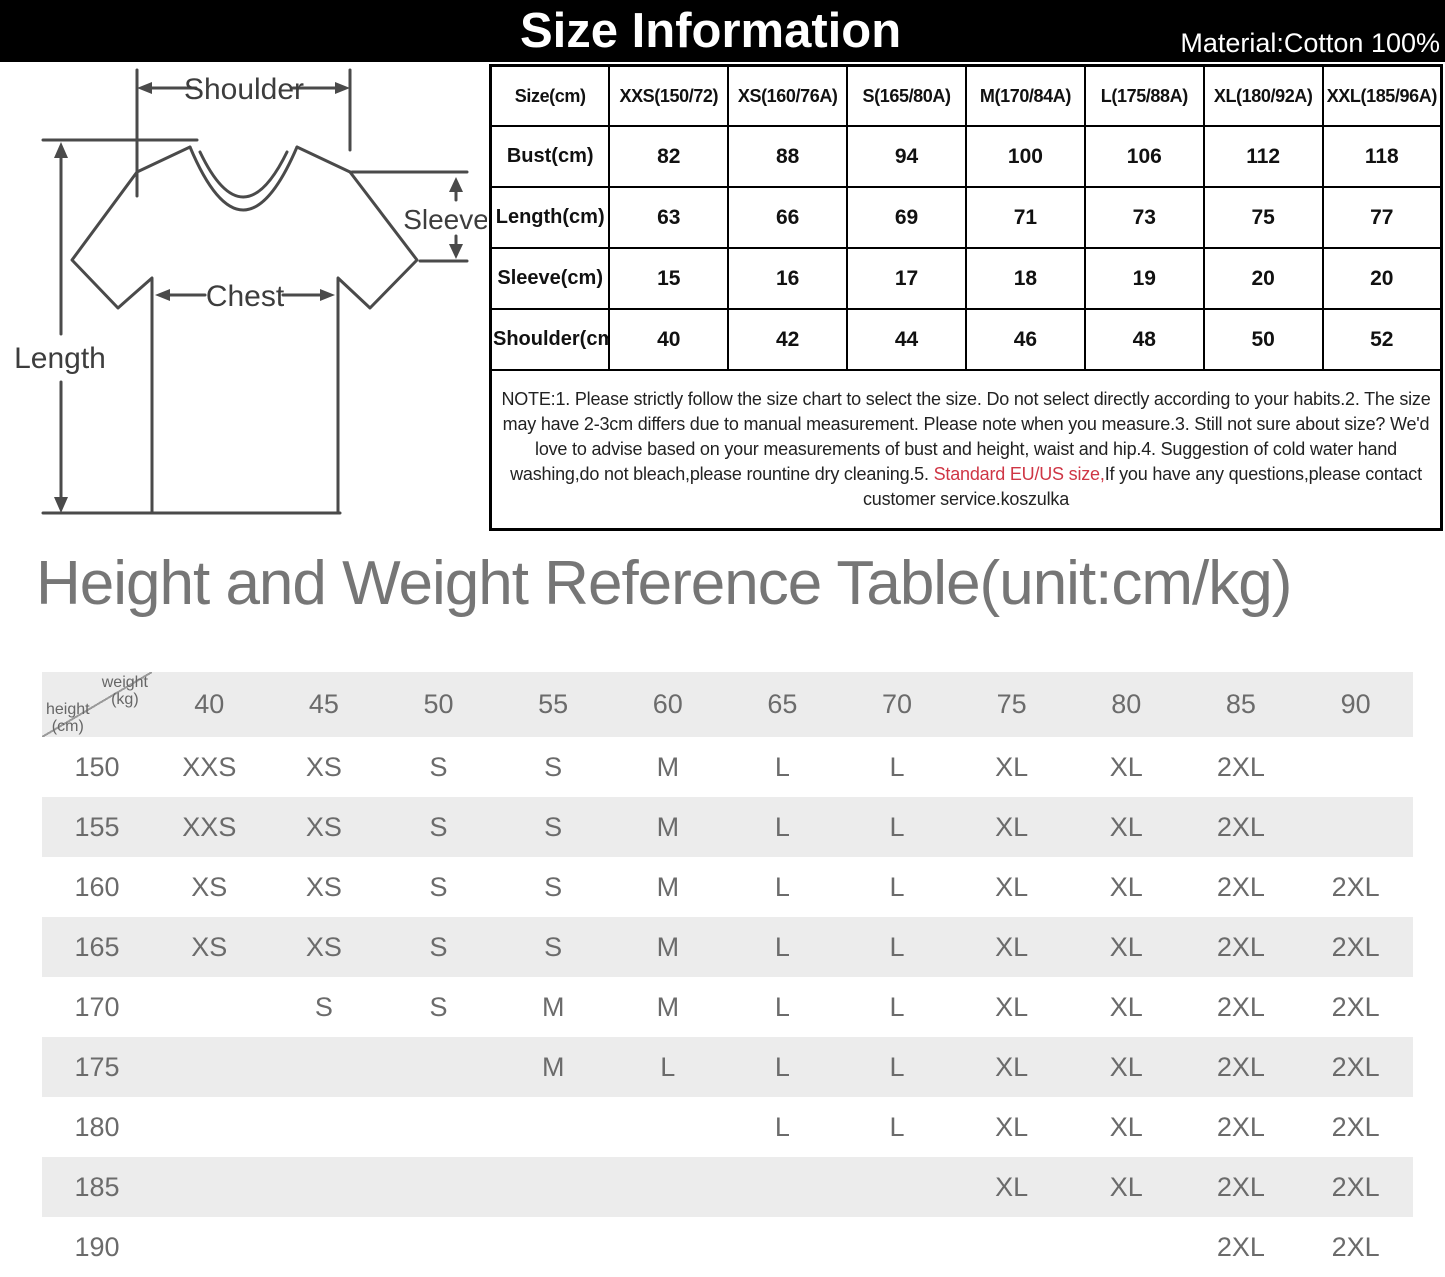 The height and width of the screenshot is (1277, 1445). What do you see at coordinates (60, 358) in the screenshot?
I see `diagram-label-length: Length` at bounding box center [60, 358].